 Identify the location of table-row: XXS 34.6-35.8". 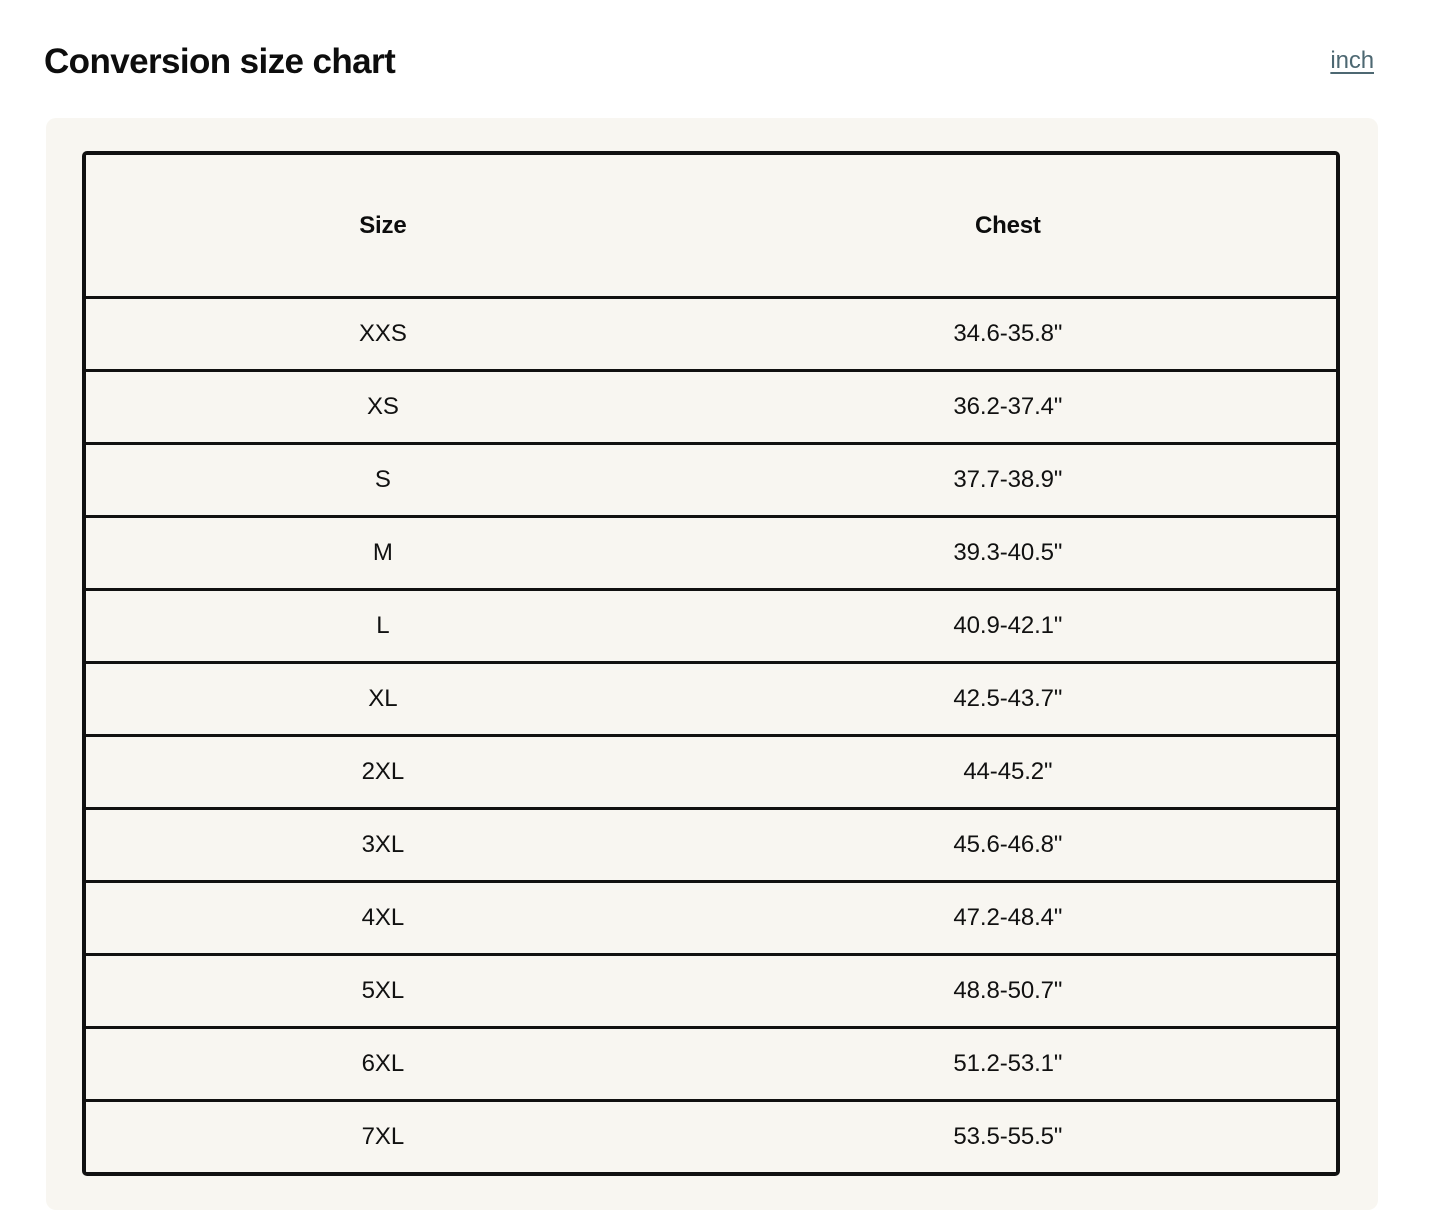
(711, 334).